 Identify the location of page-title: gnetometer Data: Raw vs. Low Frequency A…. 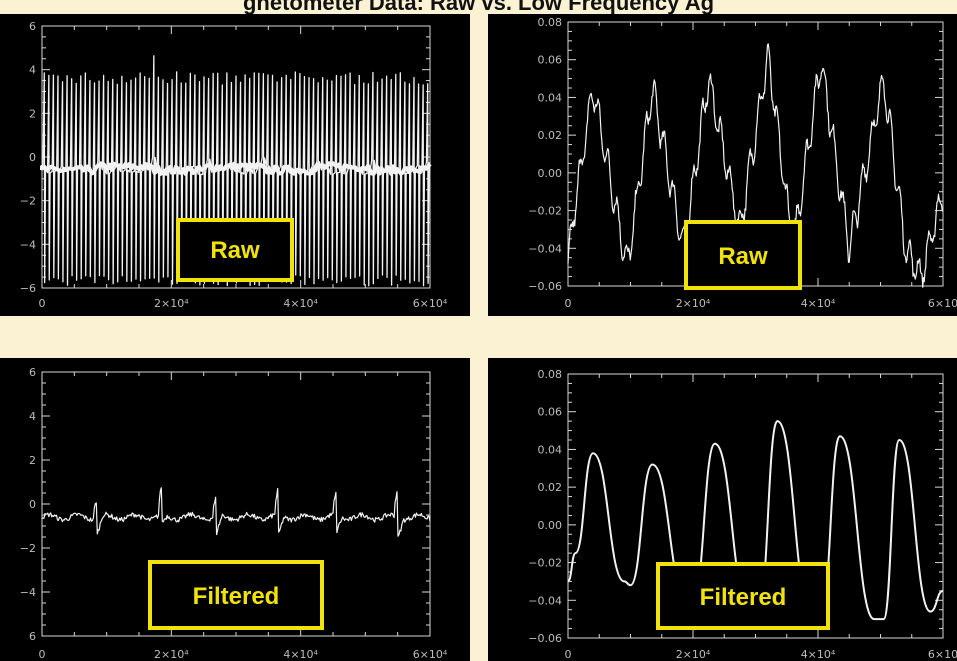
(478, 7).